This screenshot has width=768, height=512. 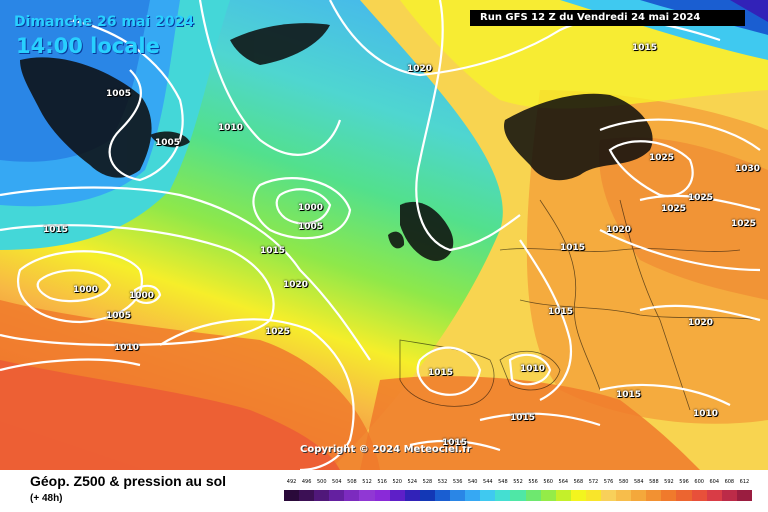 I want to click on colorbar-tick: 500, so click(x=321, y=482).